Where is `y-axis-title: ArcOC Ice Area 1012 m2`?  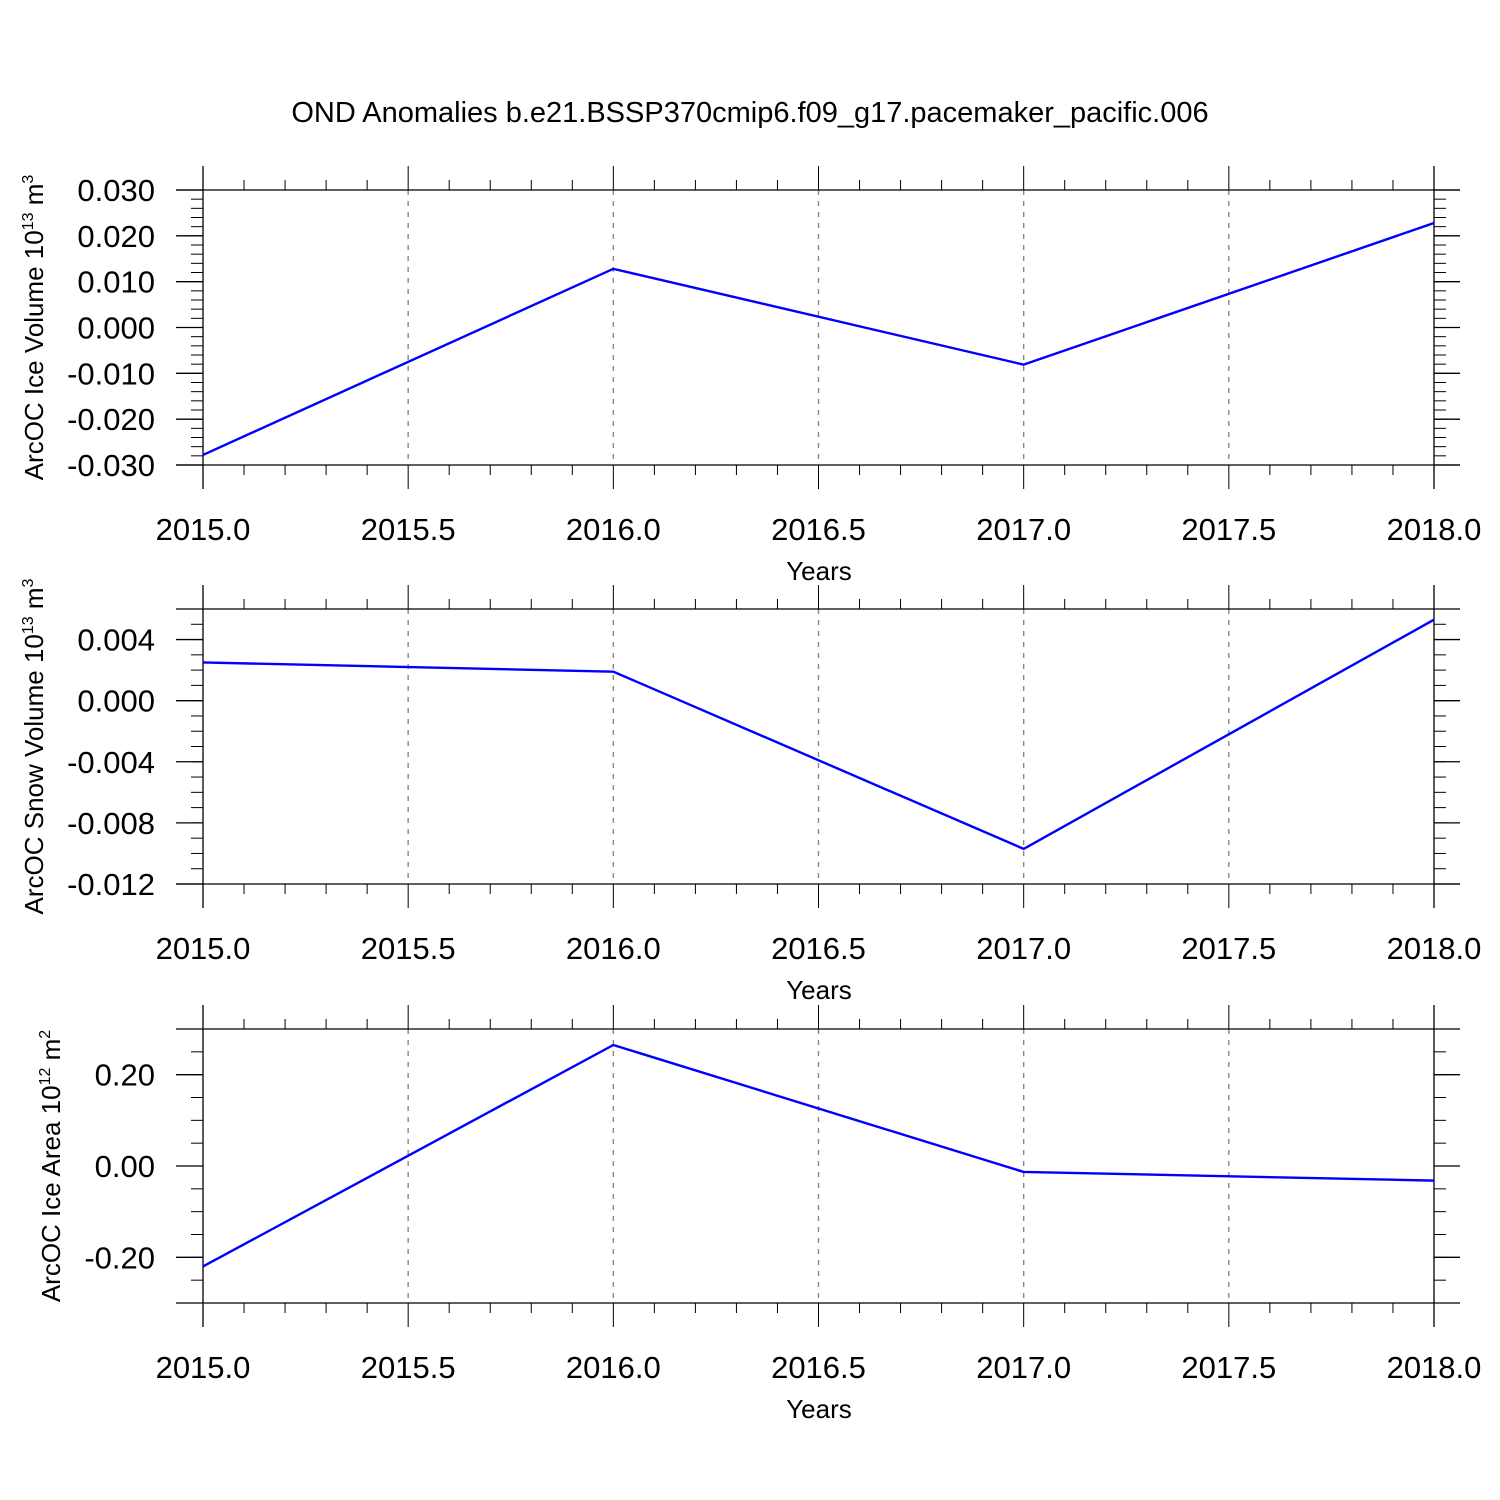 y-axis-title: ArcOC Ice Area 1012 m2 is located at coordinates (51, 1166).